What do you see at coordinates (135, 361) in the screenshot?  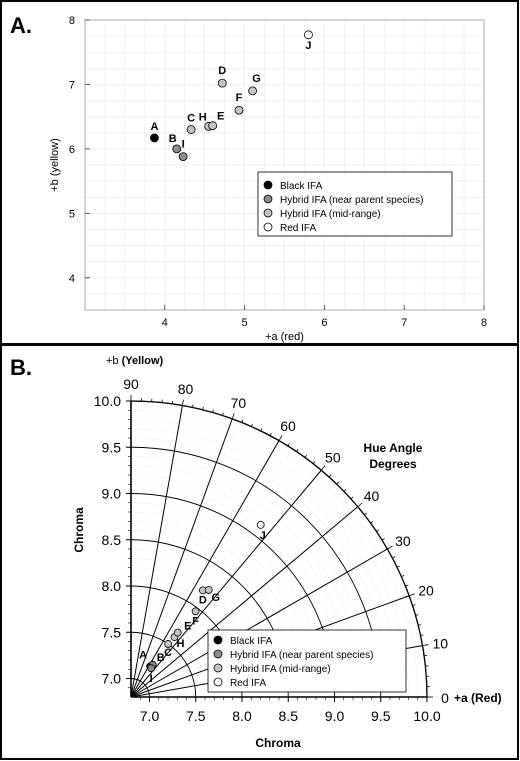 I see `top-axis-label: +b (Yellow)` at bounding box center [135, 361].